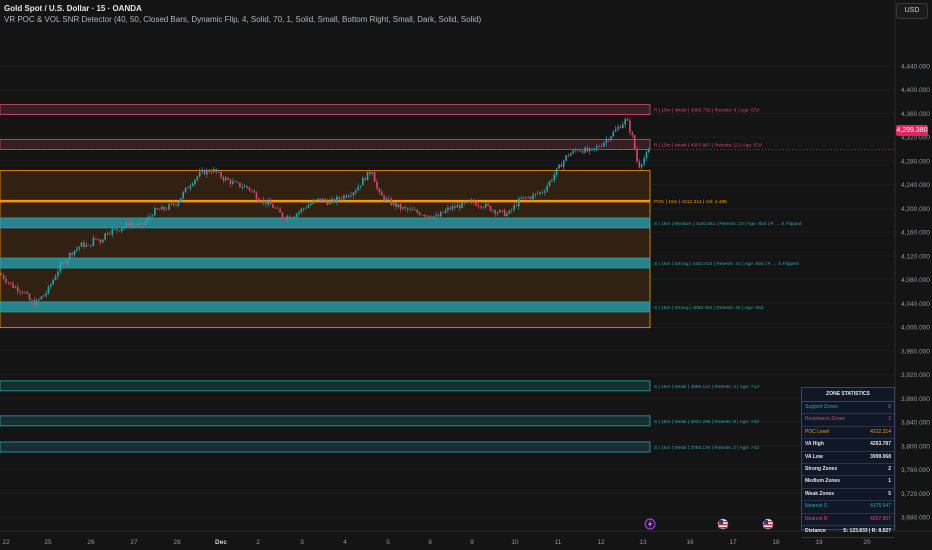  I want to click on stats-row: Strong Zones 2, so click(848, 470).